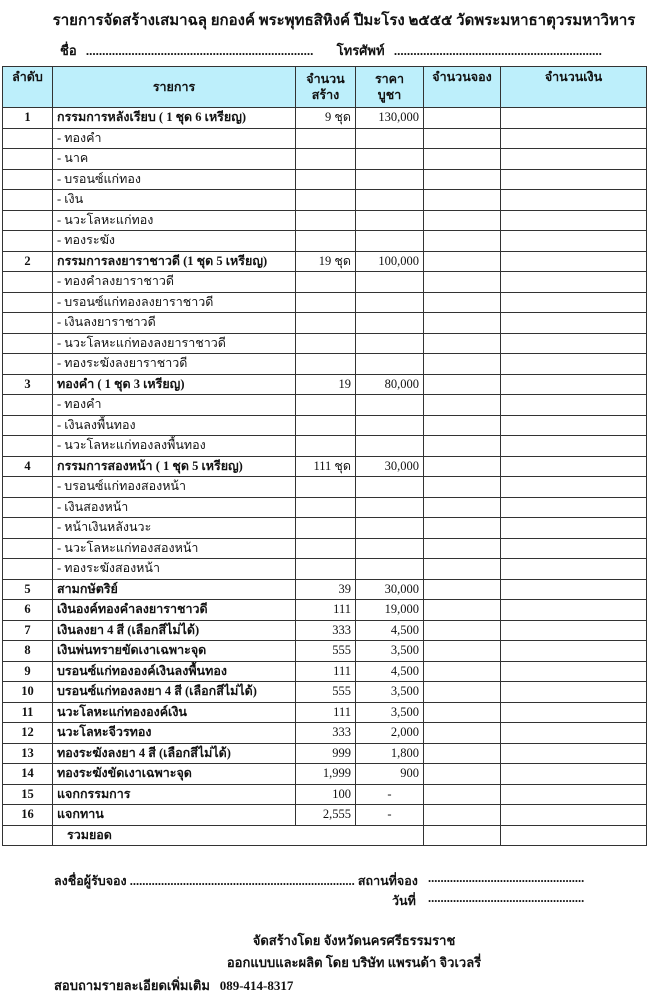  I want to click on header-reserved: จำนวนจอง, so click(462, 87).